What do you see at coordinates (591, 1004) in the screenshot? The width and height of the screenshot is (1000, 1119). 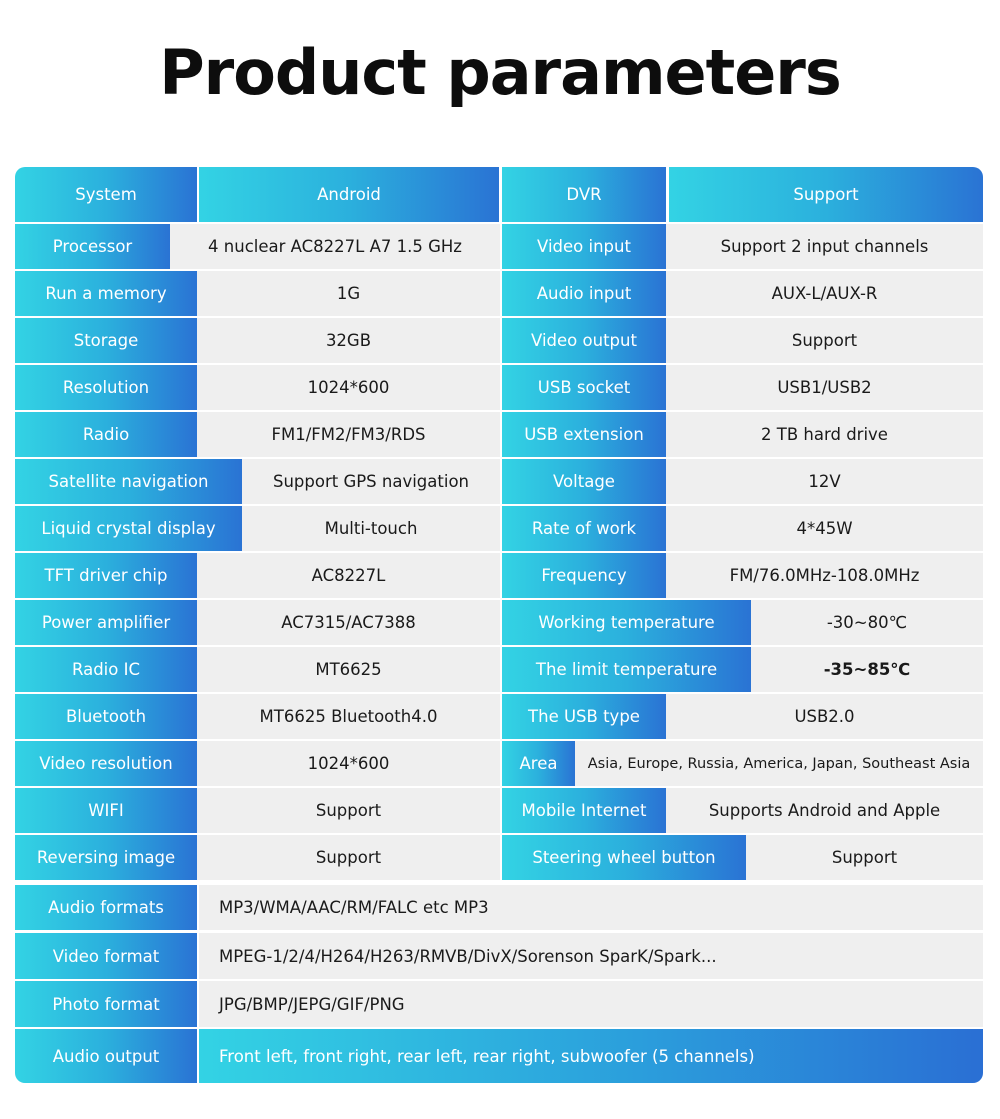 I see `row-value-wide: JPG/BMP/JEPG/GIF/PNG` at bounding box center [591, 1004].